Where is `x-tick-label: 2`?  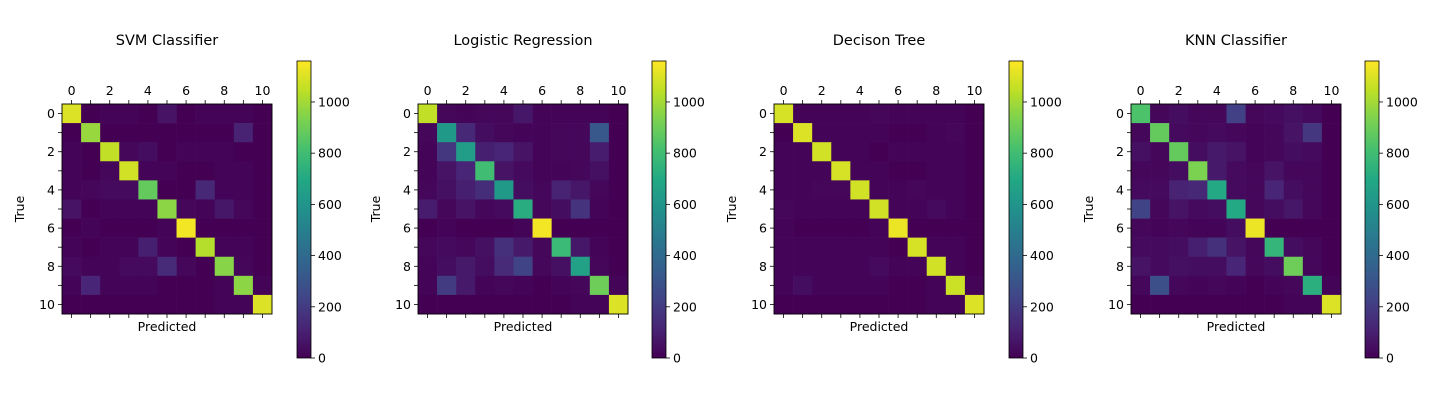 x-tick-label: 2 is located at coordinates (1179, 90).